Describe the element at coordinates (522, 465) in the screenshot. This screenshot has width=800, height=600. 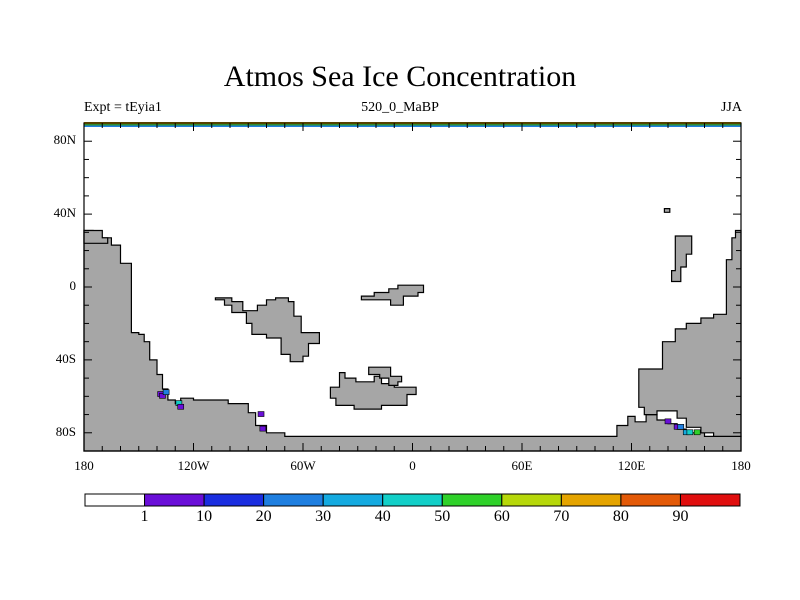
I see `lon-label: 60E` at that location.